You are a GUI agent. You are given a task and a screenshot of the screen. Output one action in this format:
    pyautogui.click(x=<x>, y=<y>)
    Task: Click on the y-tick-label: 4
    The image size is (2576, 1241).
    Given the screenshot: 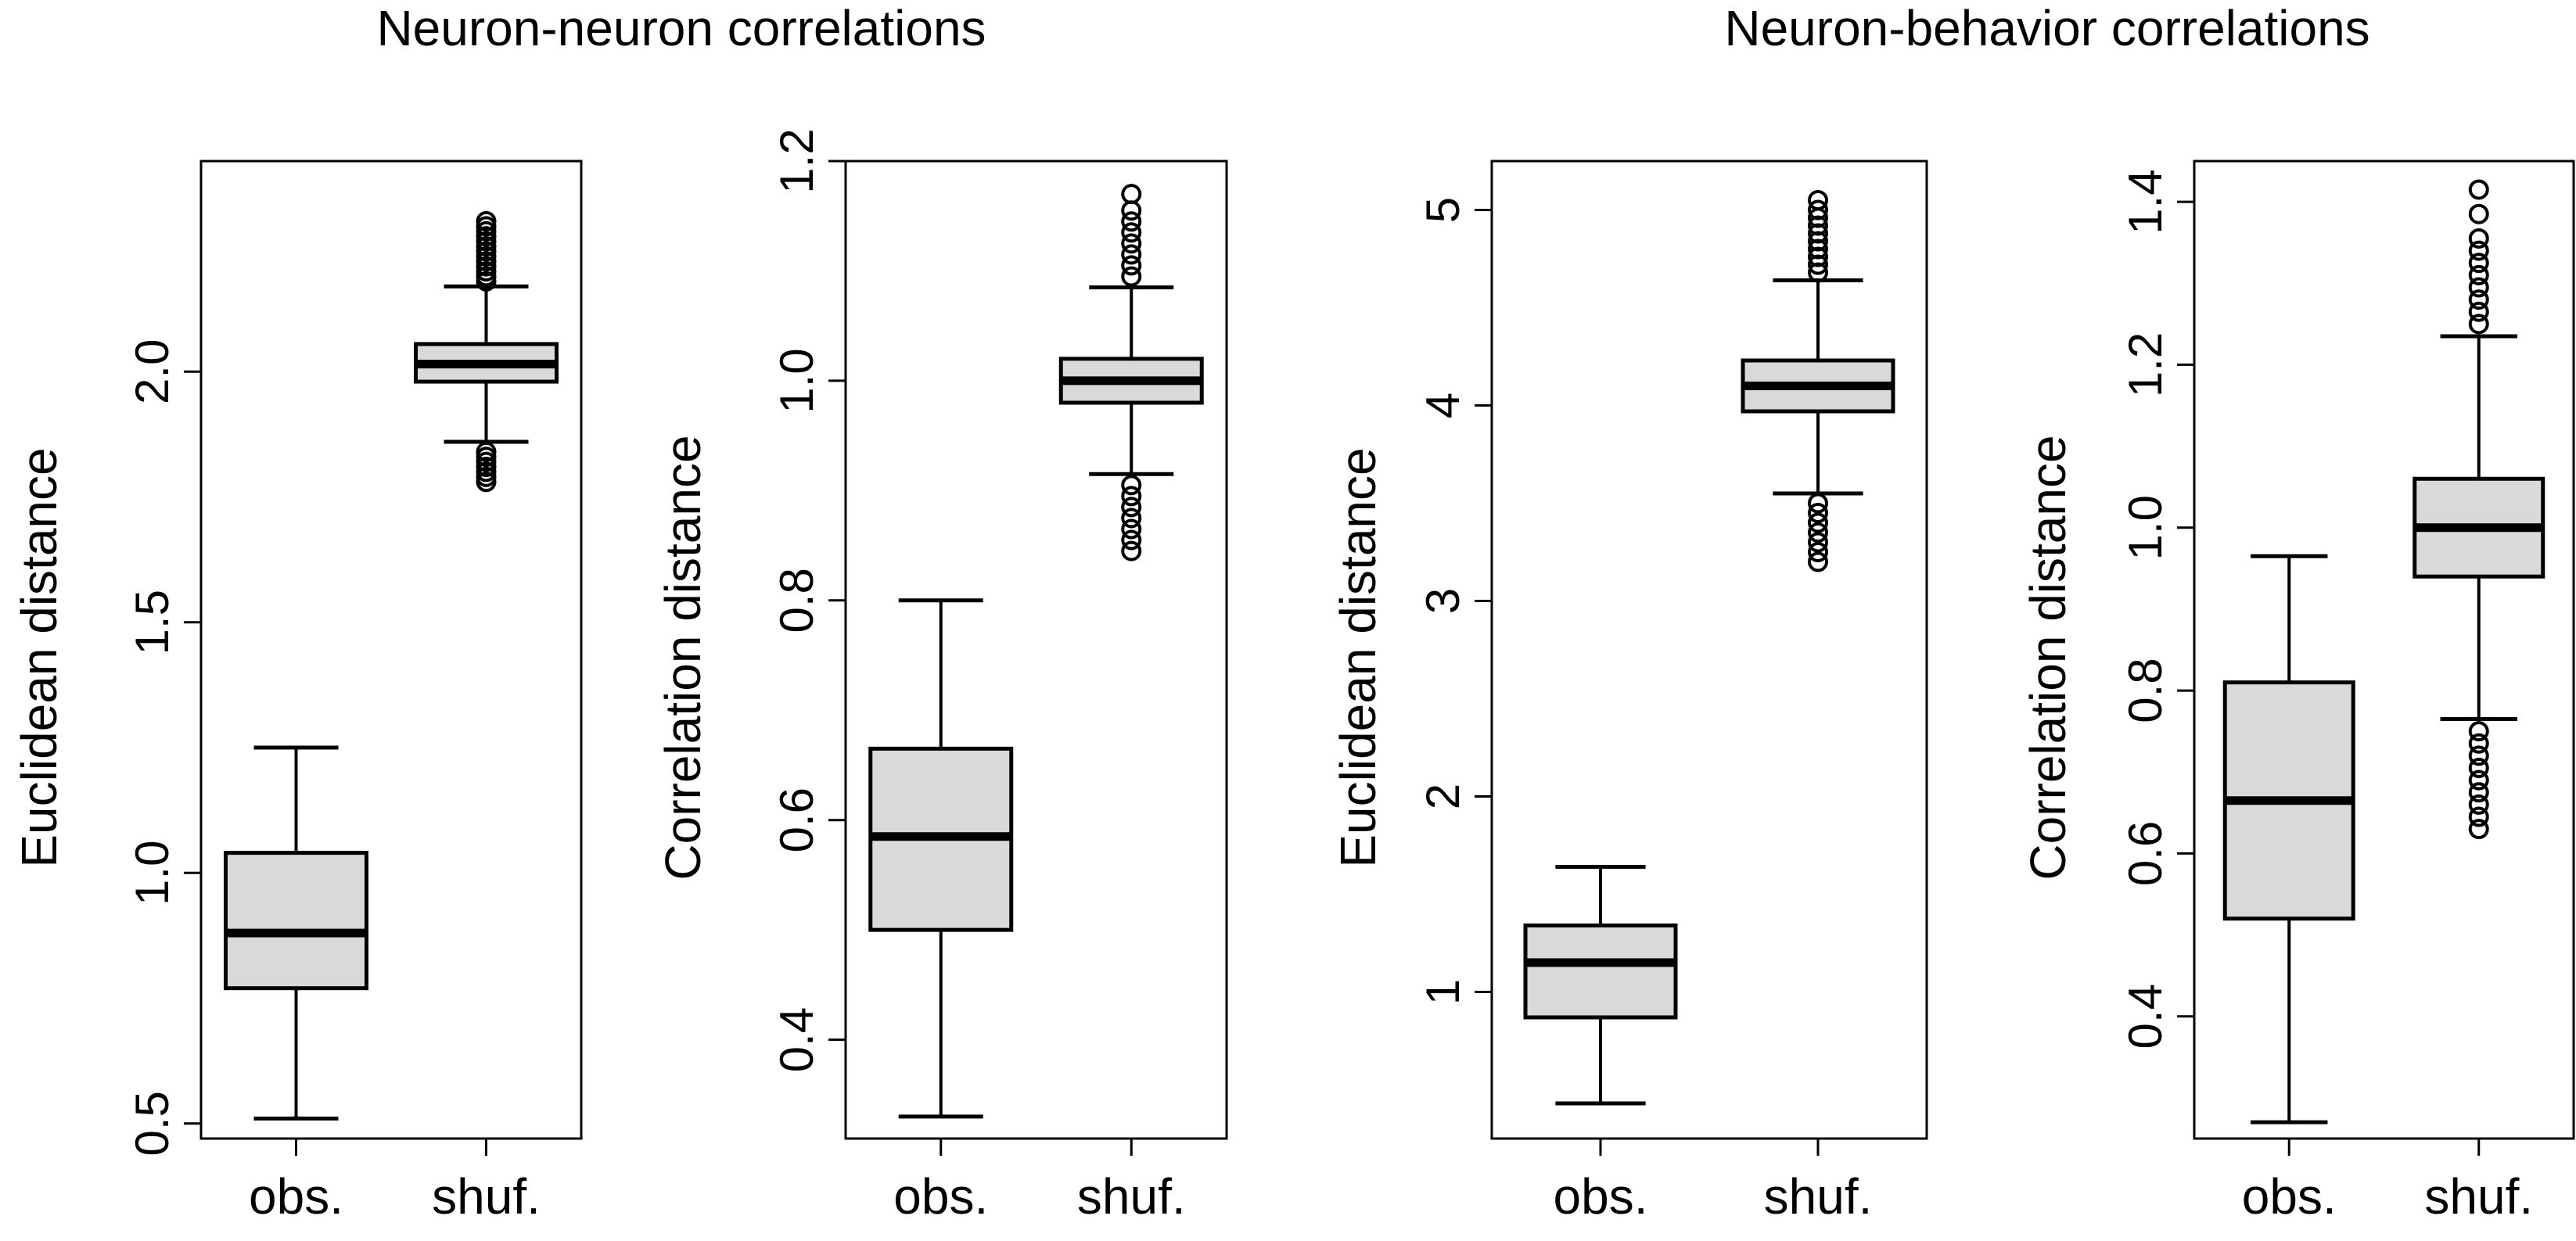 What is the action you would take?
    pyautogui.click(x=1443, y=405)
    